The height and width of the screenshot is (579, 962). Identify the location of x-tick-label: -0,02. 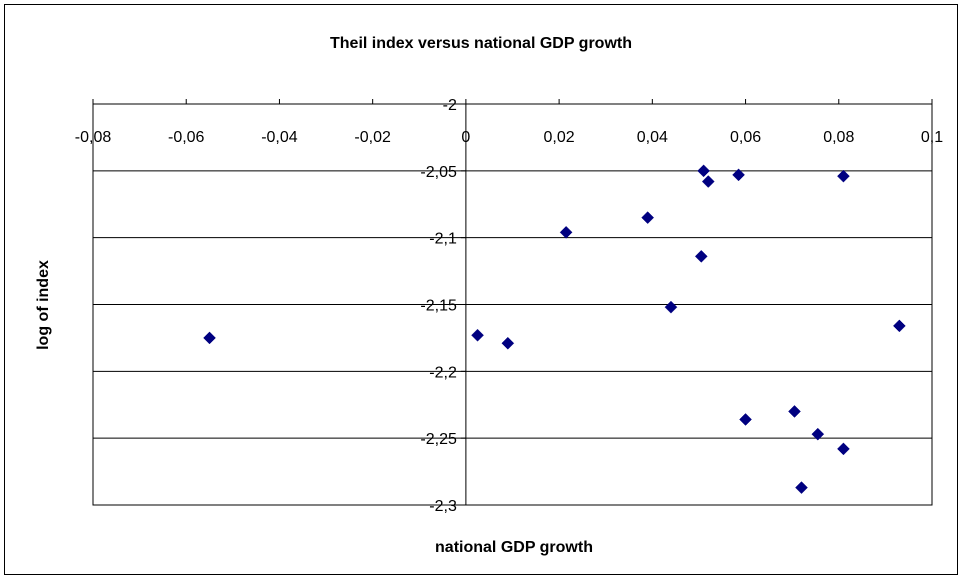
(372, 137).